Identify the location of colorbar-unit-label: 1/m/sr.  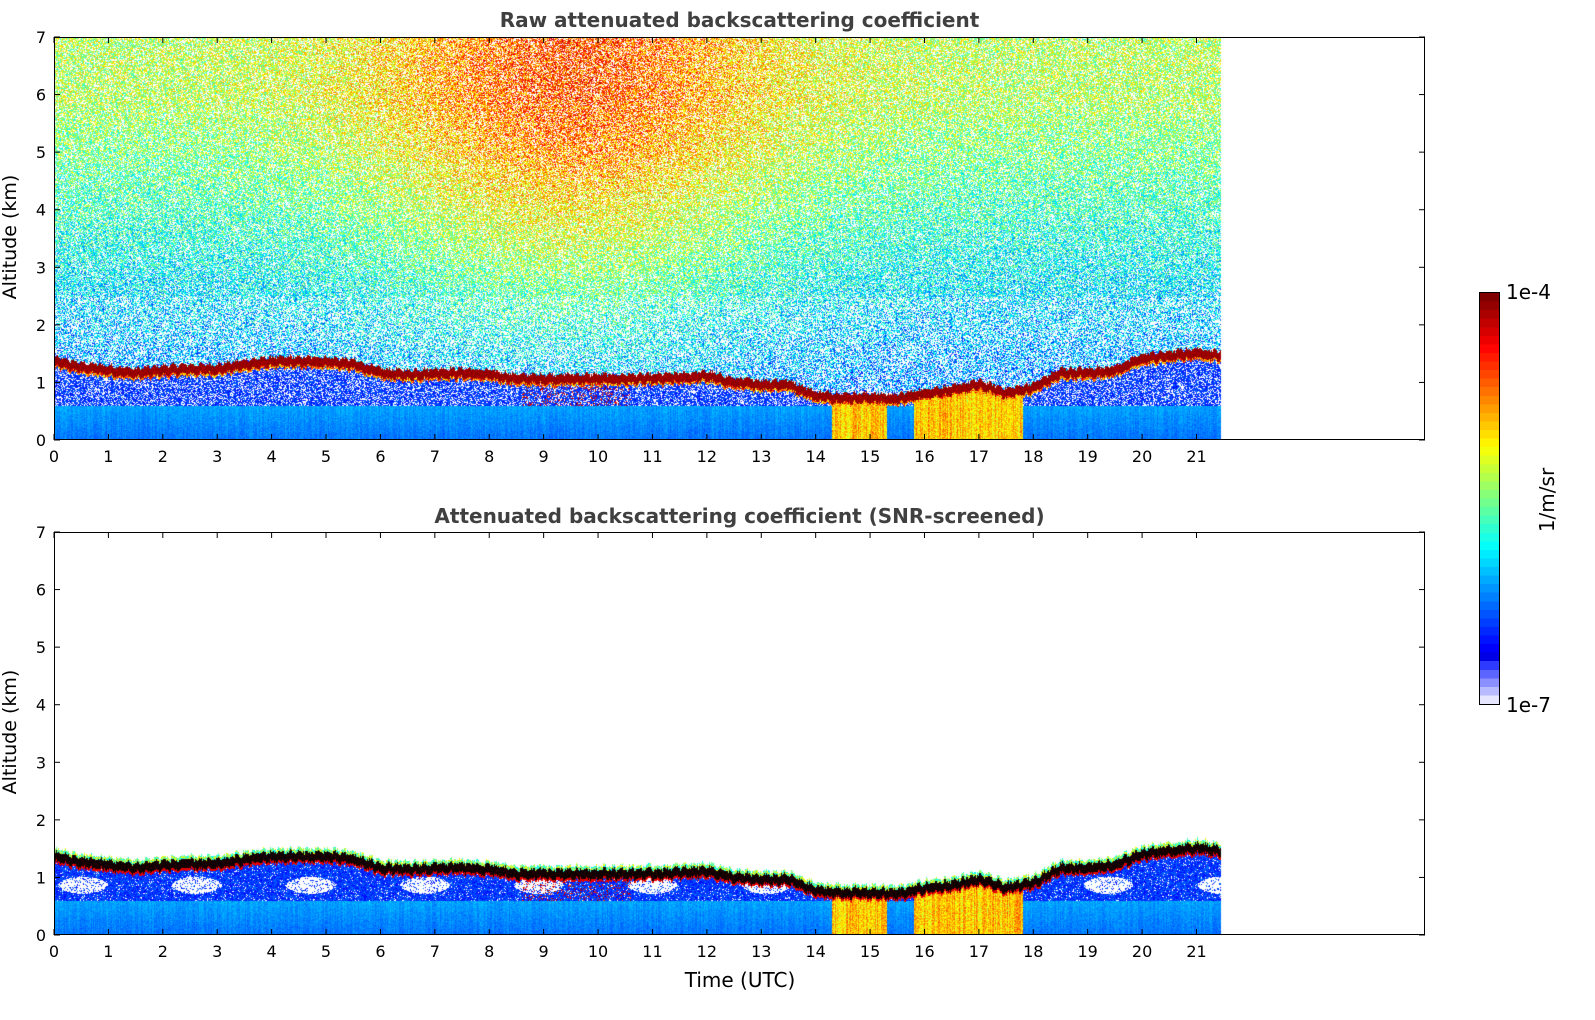
(1547, 500).